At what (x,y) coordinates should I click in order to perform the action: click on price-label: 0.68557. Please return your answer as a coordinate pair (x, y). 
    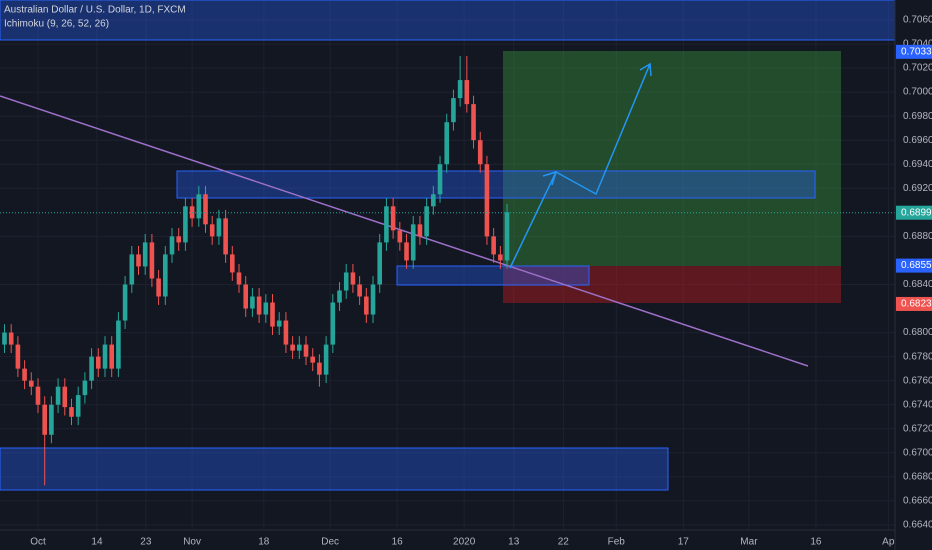
    Looking at the image, I should click on (916, 265).